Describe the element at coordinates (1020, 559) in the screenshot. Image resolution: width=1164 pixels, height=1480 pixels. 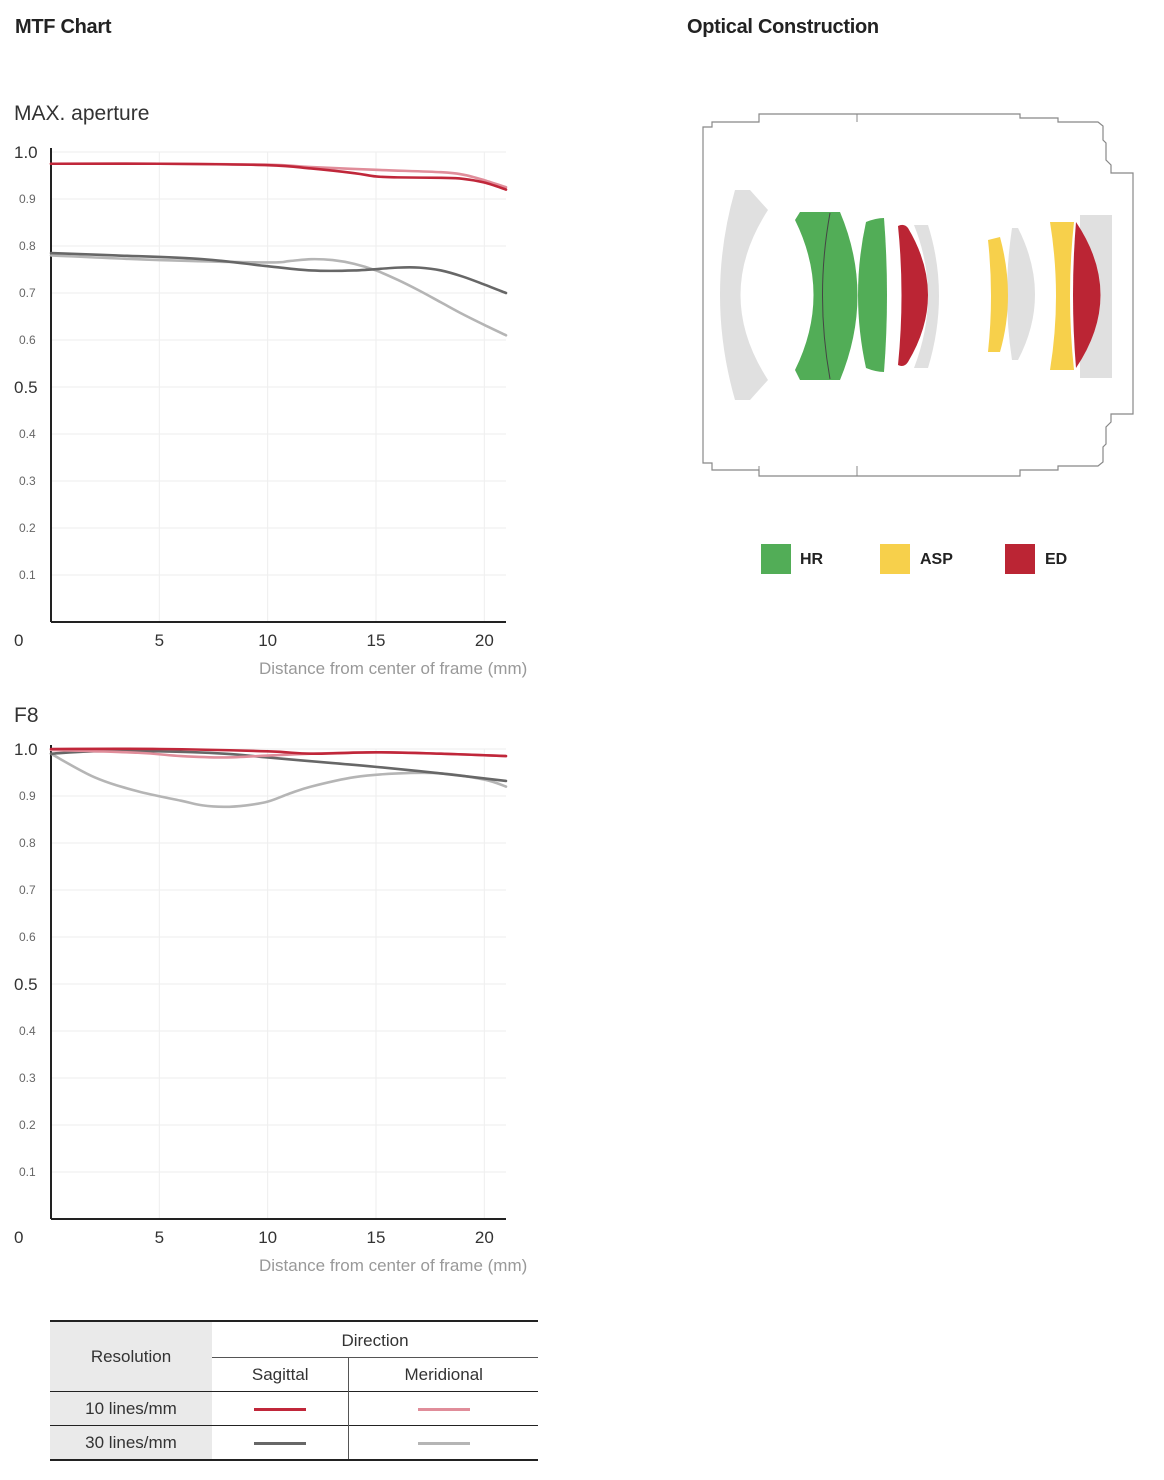
I see `ed-legend-swatch` at that location.